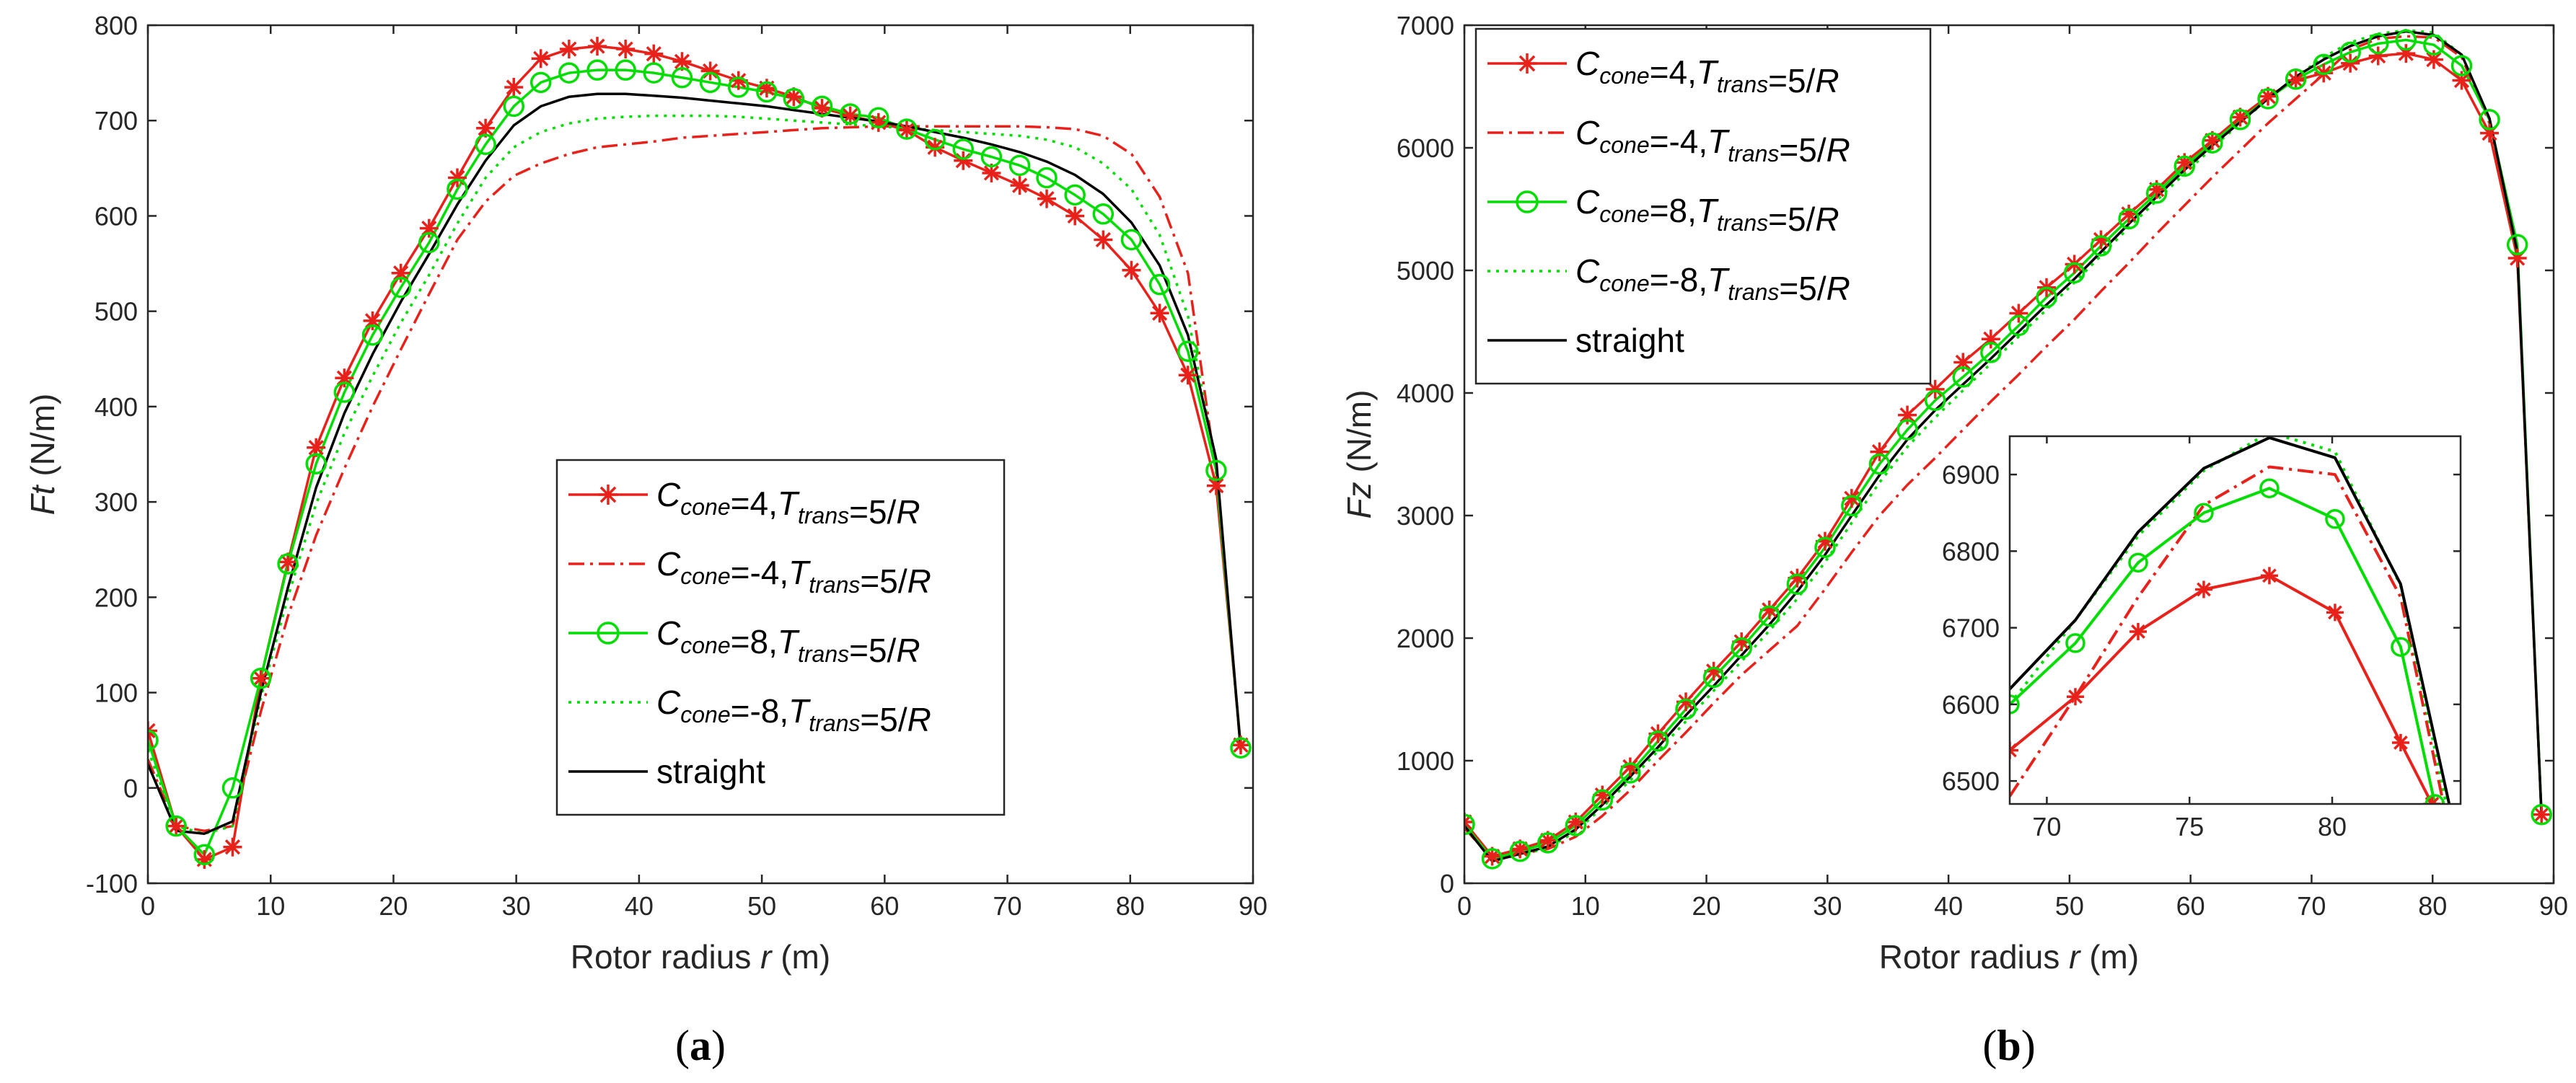 The height and width of the screenshot is (1083, 2576). I want to click on x-tick-label: 40, so click(639, 906).